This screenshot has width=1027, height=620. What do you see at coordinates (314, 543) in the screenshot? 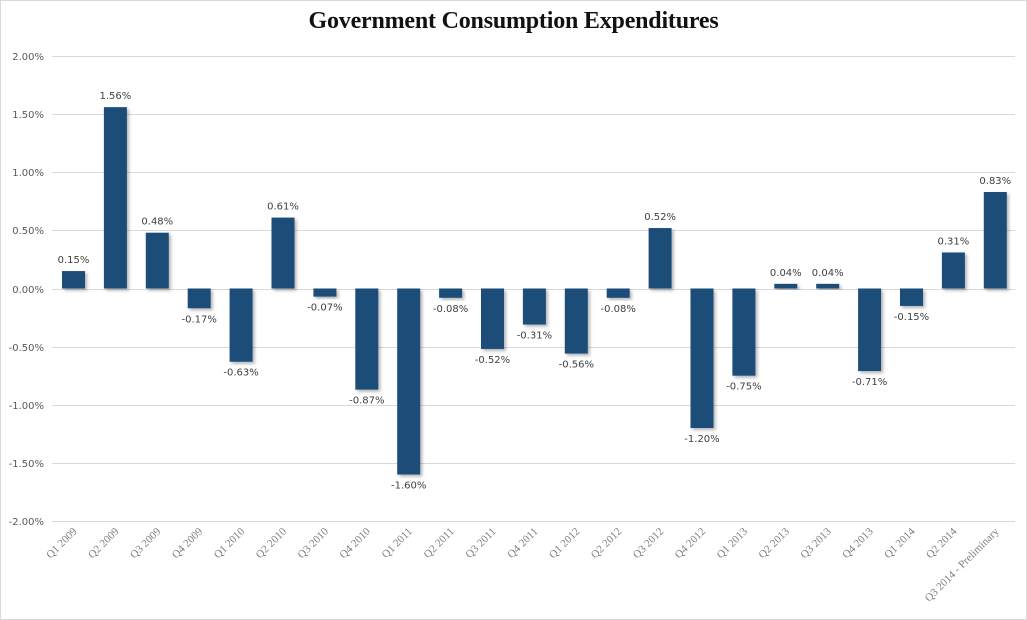
I see `x-tick-label: Q3 2010` at bounding box center [314, 543].